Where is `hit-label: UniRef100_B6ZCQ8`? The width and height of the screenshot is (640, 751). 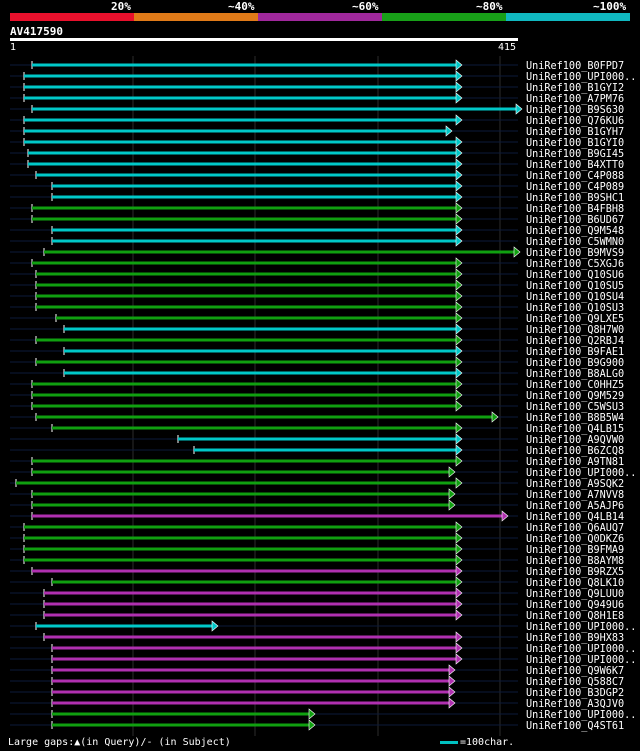 hit-label: UniRef100_B6ZCQ8 is located at coordinates (575, 451).